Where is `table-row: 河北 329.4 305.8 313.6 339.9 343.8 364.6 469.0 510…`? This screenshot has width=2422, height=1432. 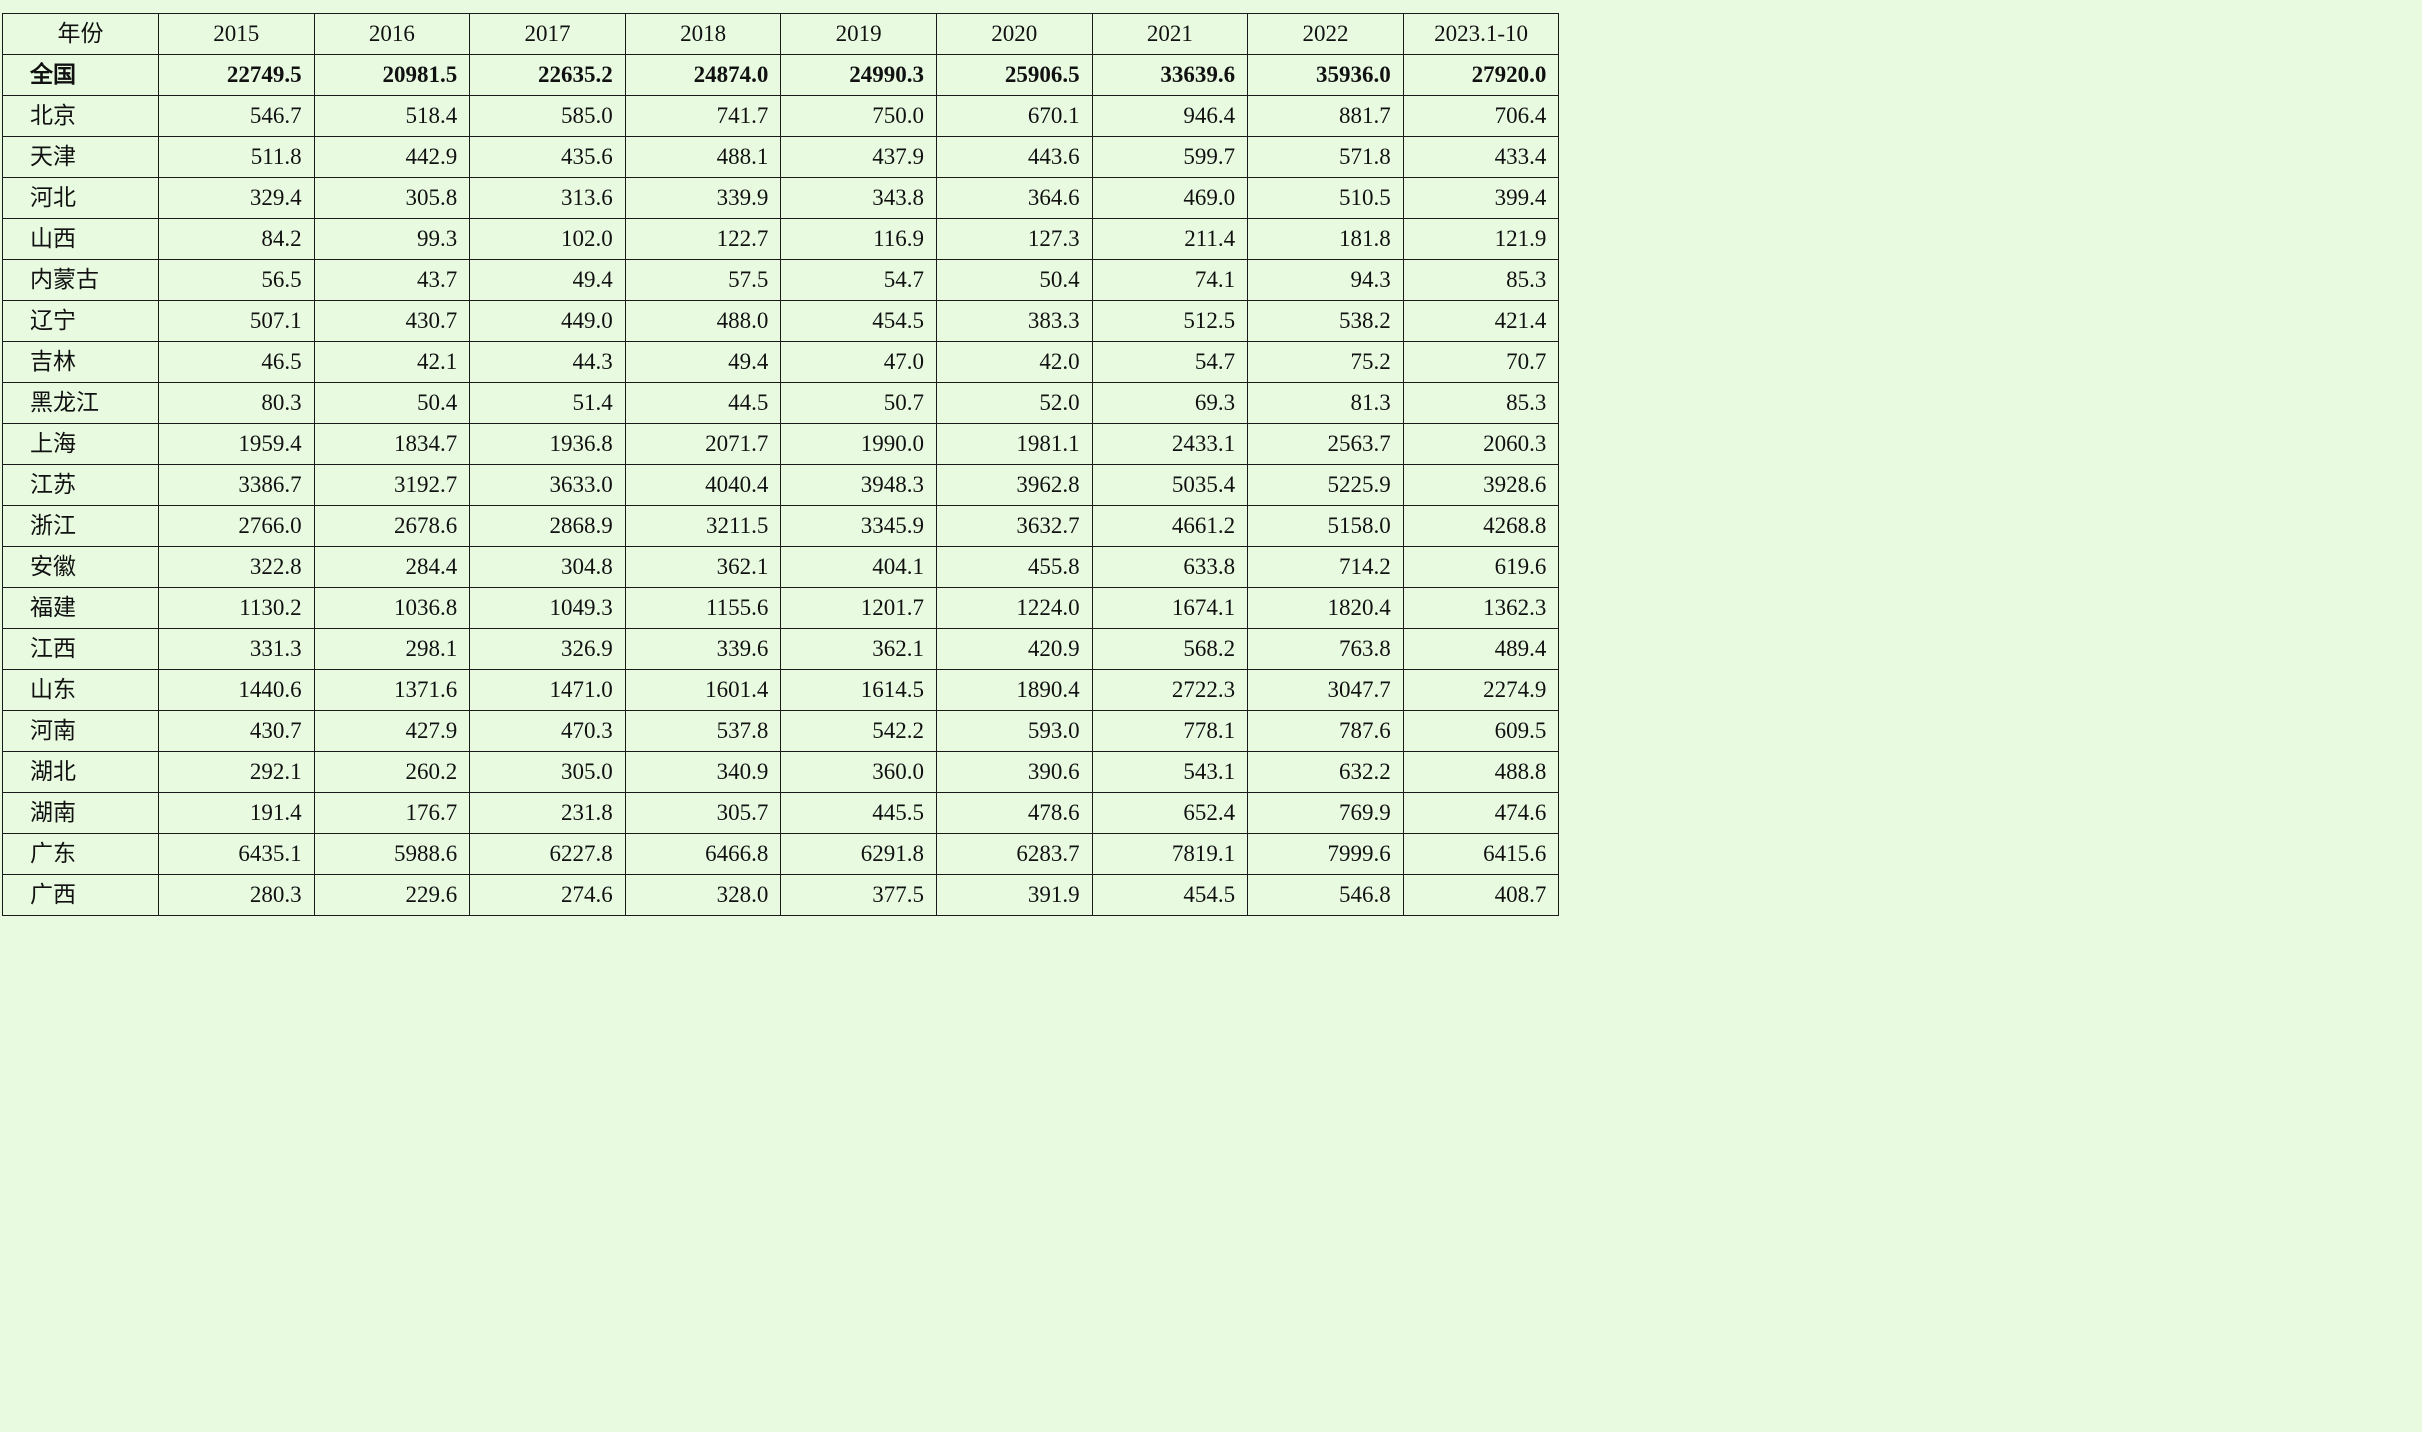 table-row: 河北 329.4 305.8 313.6 339.9 343.8 364.6 469.0 510… is located at coordinates (781, 198).